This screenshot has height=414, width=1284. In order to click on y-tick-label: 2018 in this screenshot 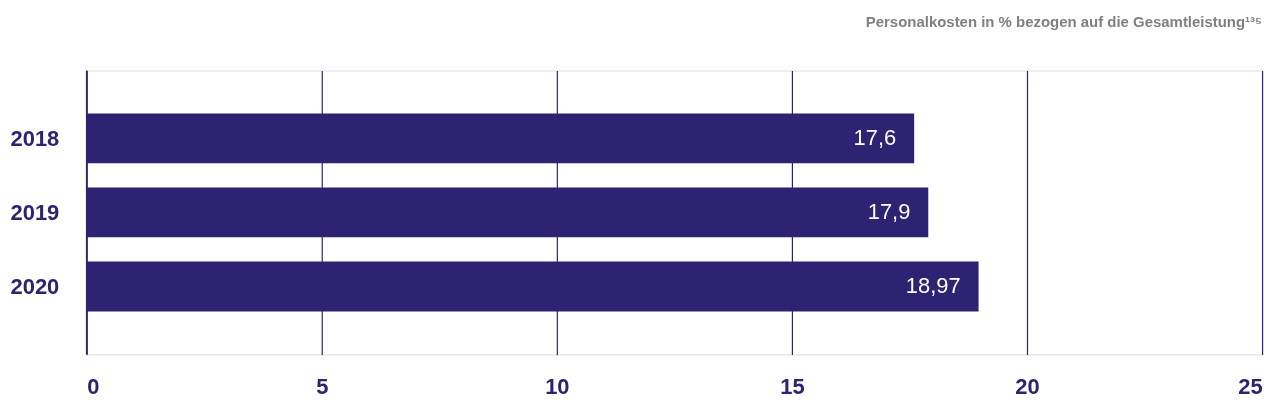, I will do `click(35, 138)`.